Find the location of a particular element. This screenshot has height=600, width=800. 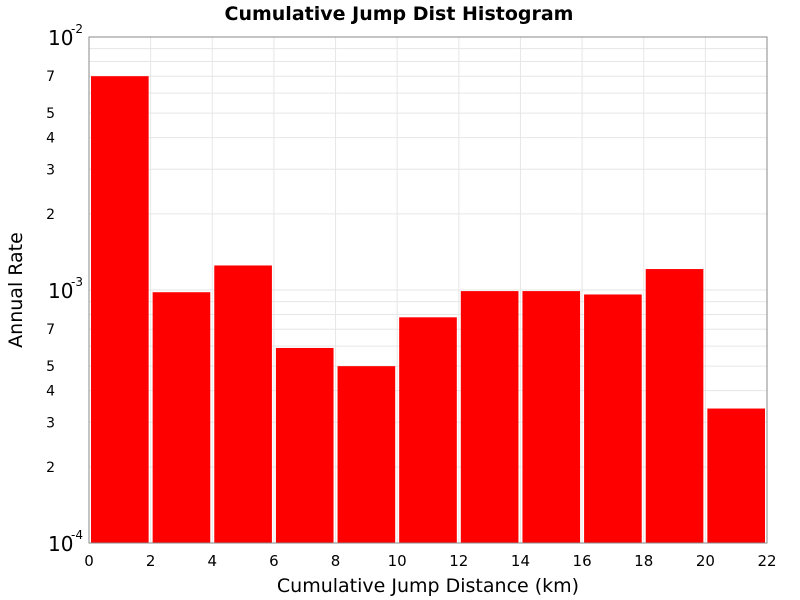

x-tick-label: 2 is located at coordinates (151, 561).